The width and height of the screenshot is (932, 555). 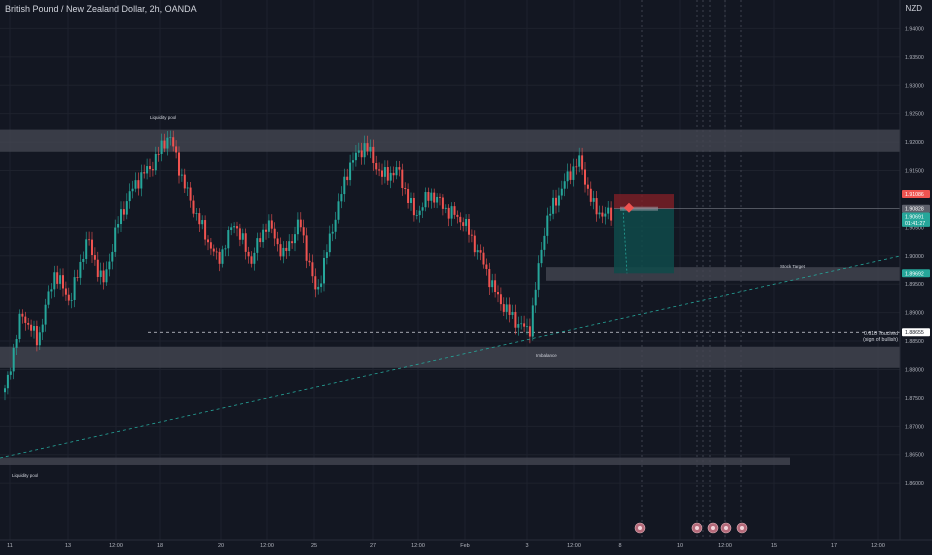 I want to click on position-tool, so click(x=757, y=234).